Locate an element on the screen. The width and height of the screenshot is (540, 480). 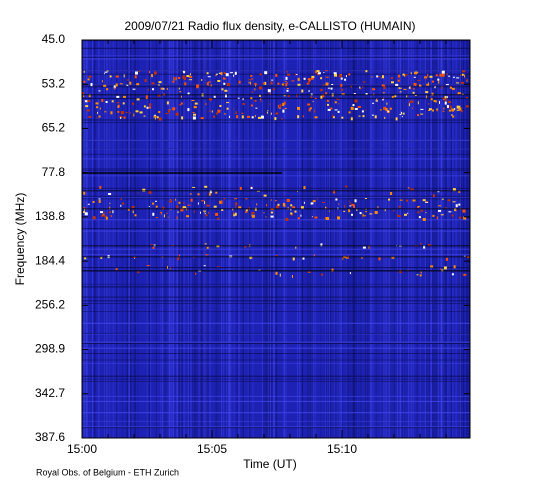
dark-segment is located at coordinates (182, 173).